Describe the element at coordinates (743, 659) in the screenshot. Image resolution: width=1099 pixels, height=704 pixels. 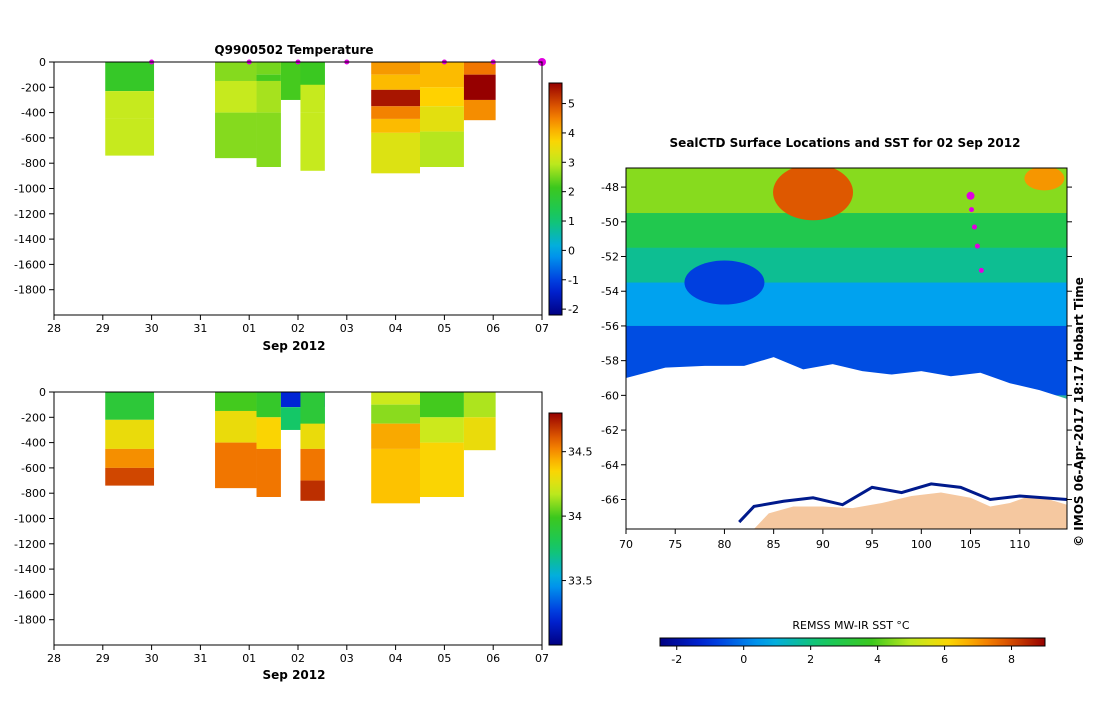
I see `map-colorbar-tick-label: 0` at that location.